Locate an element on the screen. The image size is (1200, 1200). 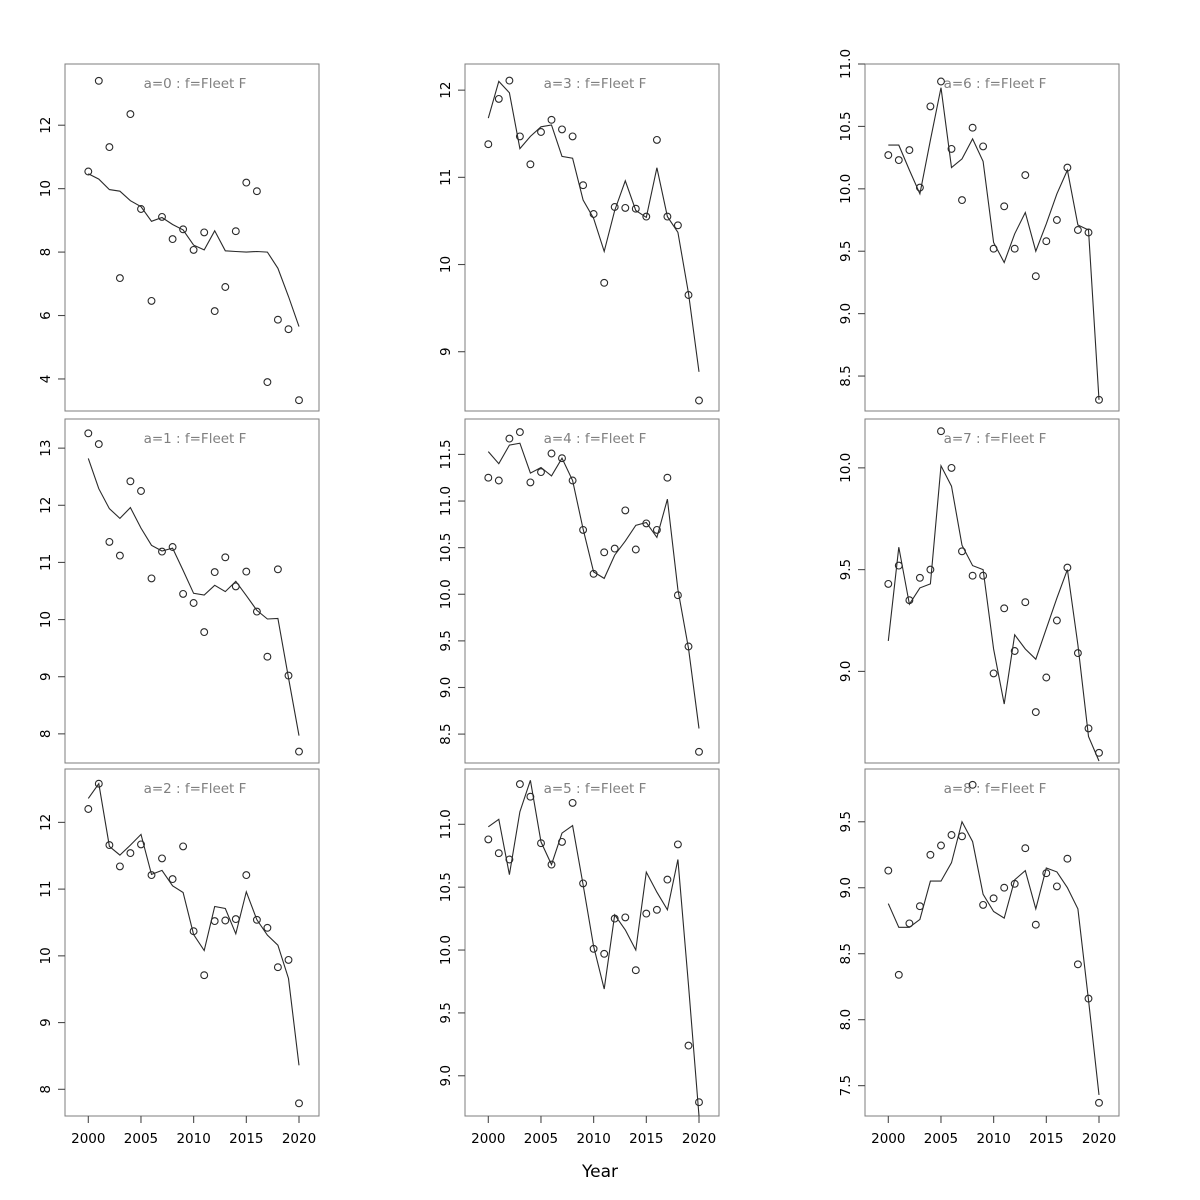
panel-a7: a=7 : f=Fleet F 9.0 9.5 10.0 is located at coordinates (979, 591).